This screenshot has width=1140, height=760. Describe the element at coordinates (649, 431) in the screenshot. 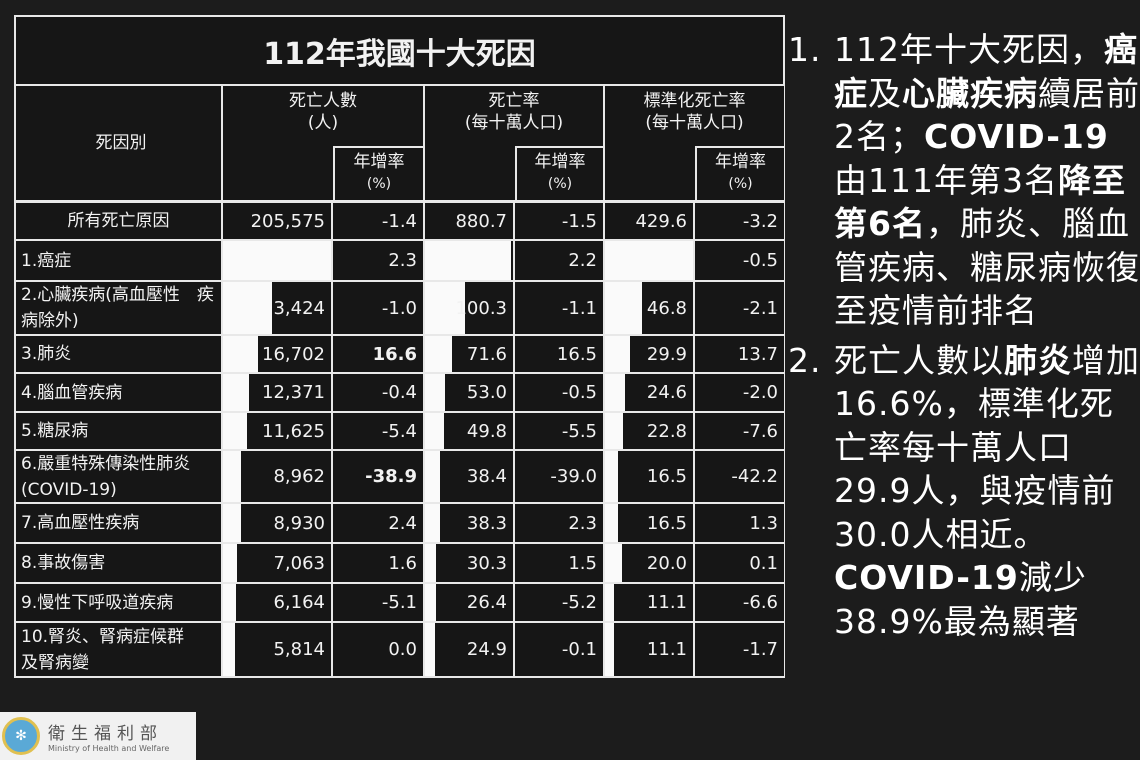

I see `row-std: 22.8` at that location.